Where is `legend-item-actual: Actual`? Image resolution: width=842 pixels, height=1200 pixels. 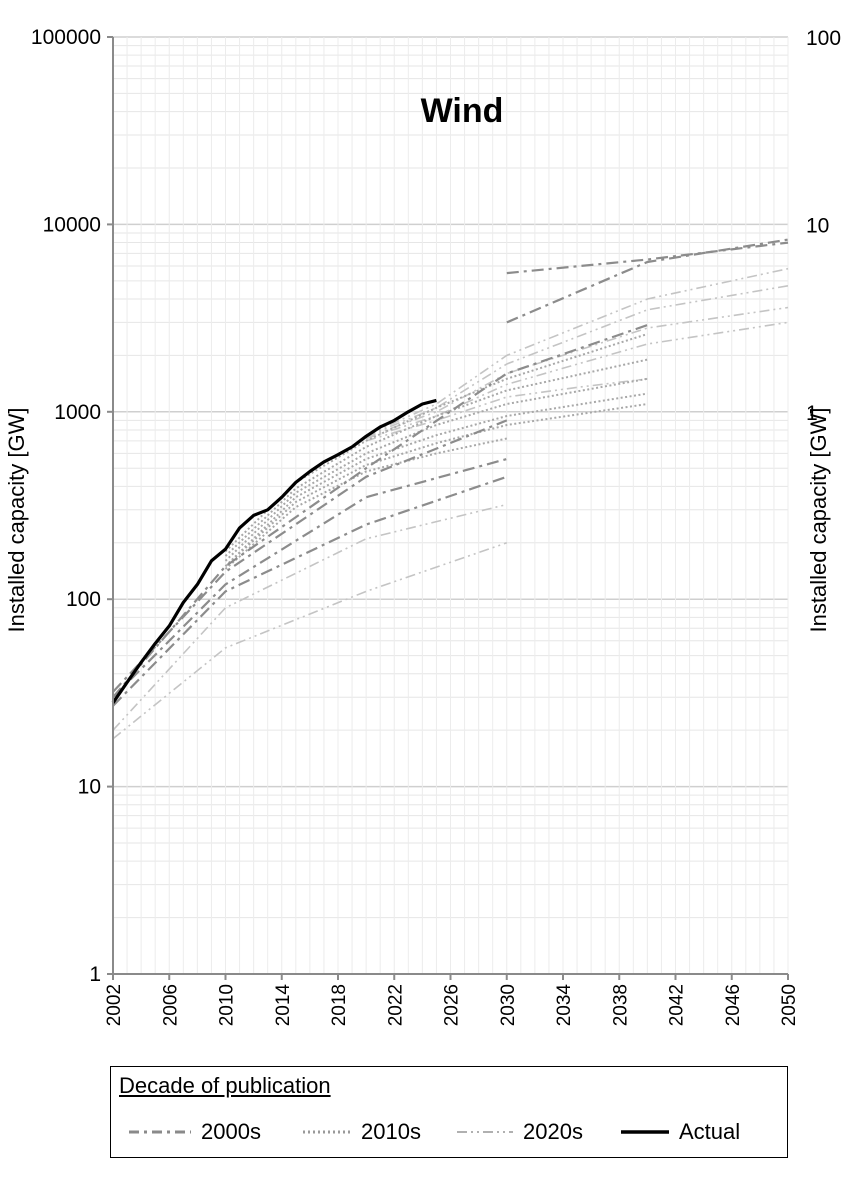
legend-item-actual: Actual is located at coordinates (680, 1132).